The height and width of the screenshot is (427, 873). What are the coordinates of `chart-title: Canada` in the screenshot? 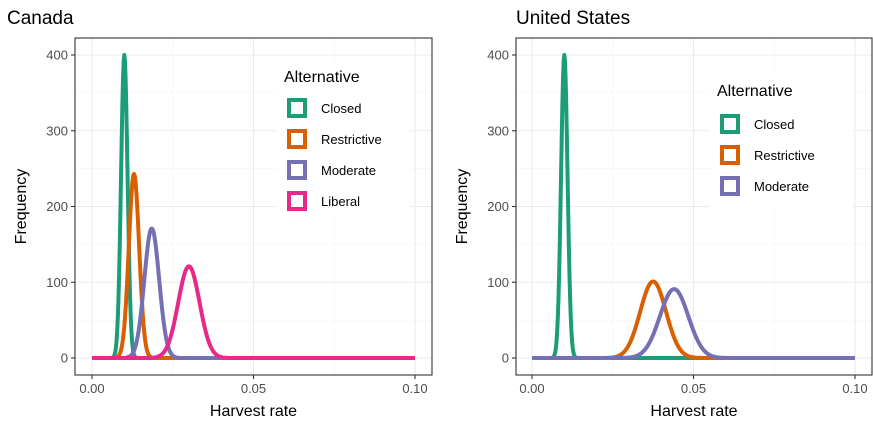 It's located at (40, 18).